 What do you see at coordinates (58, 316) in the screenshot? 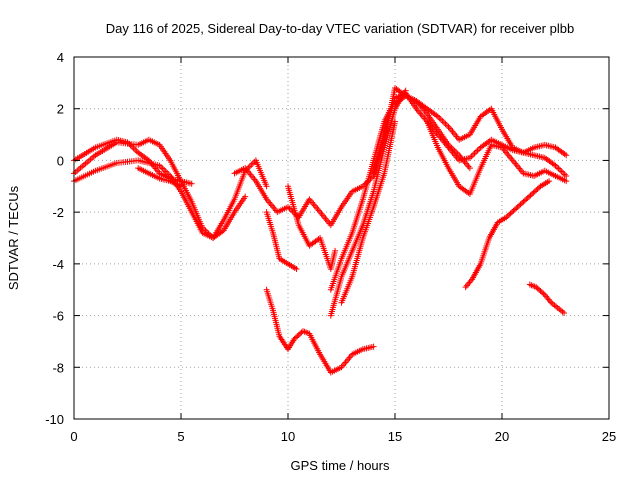
I see `y-tick-label: -6` at bounding box center [58, 316].